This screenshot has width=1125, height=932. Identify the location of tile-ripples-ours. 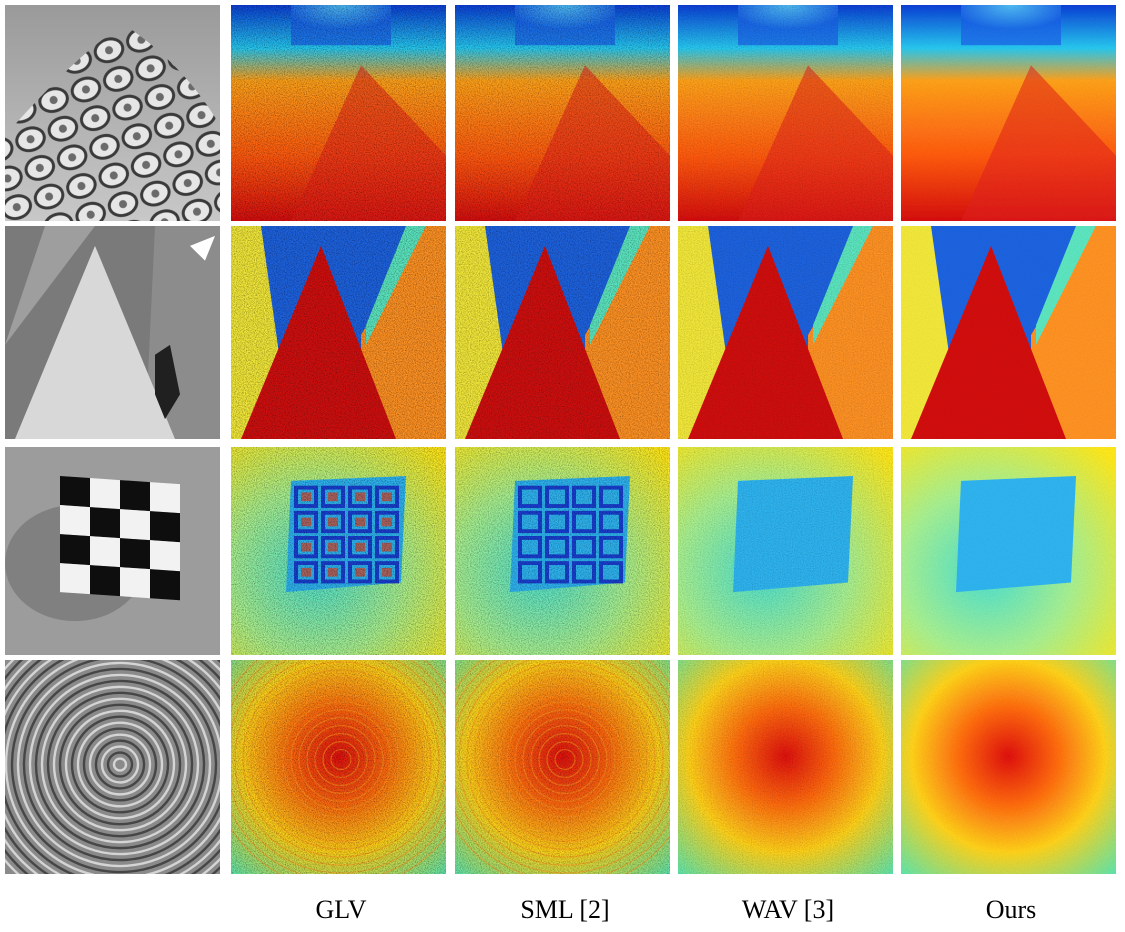
(1008, 767).